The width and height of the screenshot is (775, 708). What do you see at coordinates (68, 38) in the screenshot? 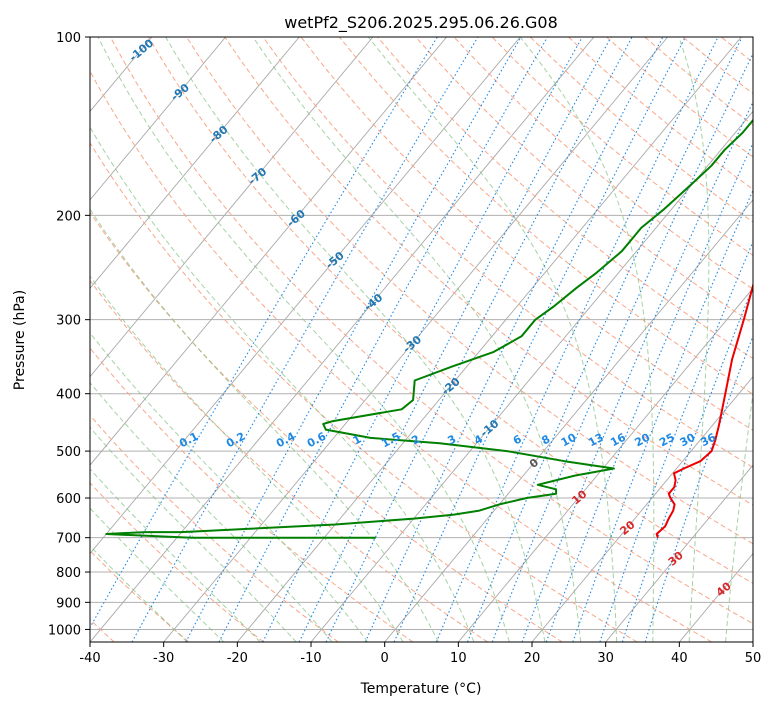
I see `y-tick-label: 100` at bounding box center [68, 38].